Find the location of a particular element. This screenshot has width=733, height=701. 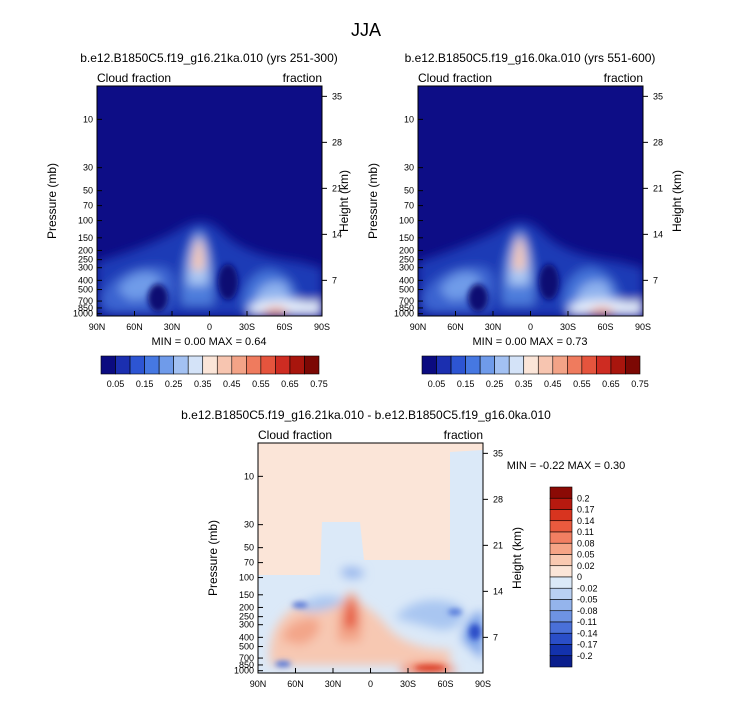

panel-a-right-label: fraction is located at coordinates (302, 78).